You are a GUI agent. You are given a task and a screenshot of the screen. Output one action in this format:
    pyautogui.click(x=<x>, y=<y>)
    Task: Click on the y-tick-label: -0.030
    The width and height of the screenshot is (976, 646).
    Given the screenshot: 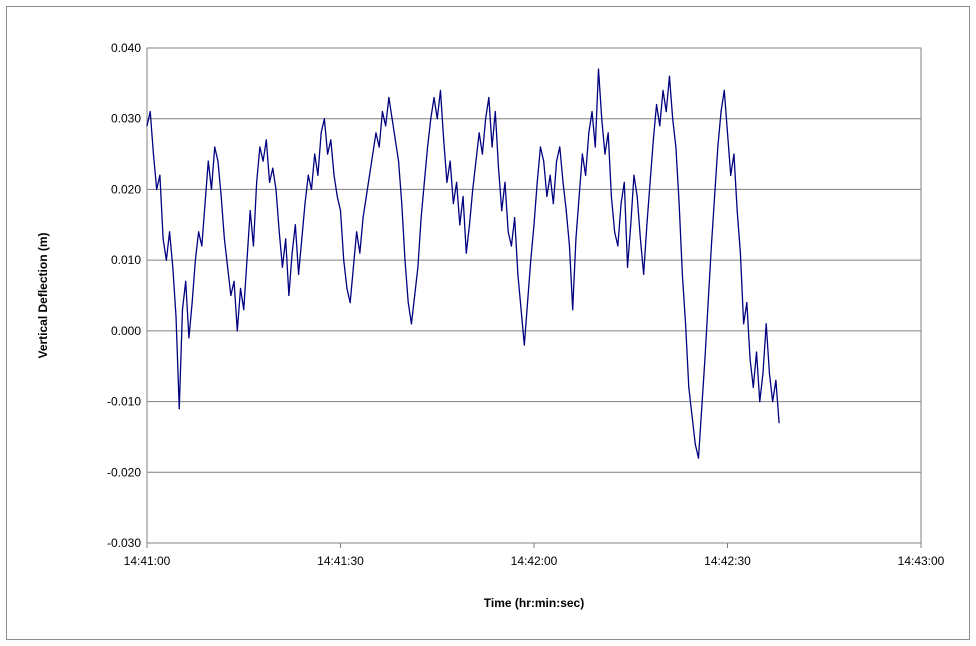 What is the action you would take?
    pyautogui.click(x=124, y=543)
    